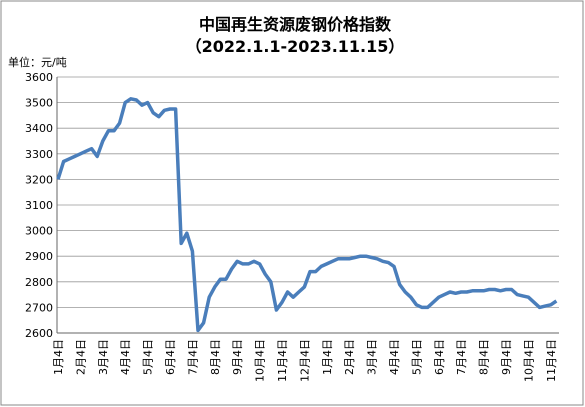 The height and width of the screenshot is (407, 585). What do you see at coordinates (39, 307) in the screenshot?
I see `y-tick-label: 2700` at bounding box center [39, 307].